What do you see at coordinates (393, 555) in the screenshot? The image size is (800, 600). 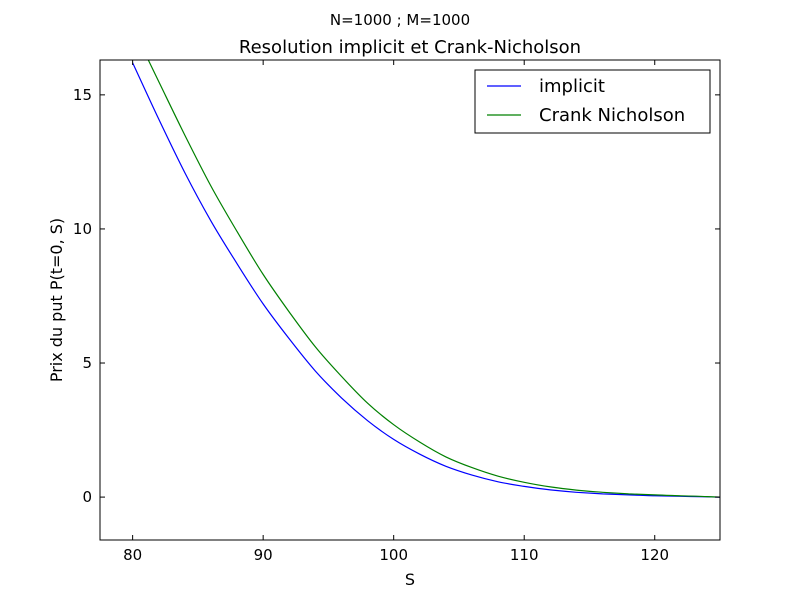 I see `x-tick-label: 100` at bounding box center [393, 555].